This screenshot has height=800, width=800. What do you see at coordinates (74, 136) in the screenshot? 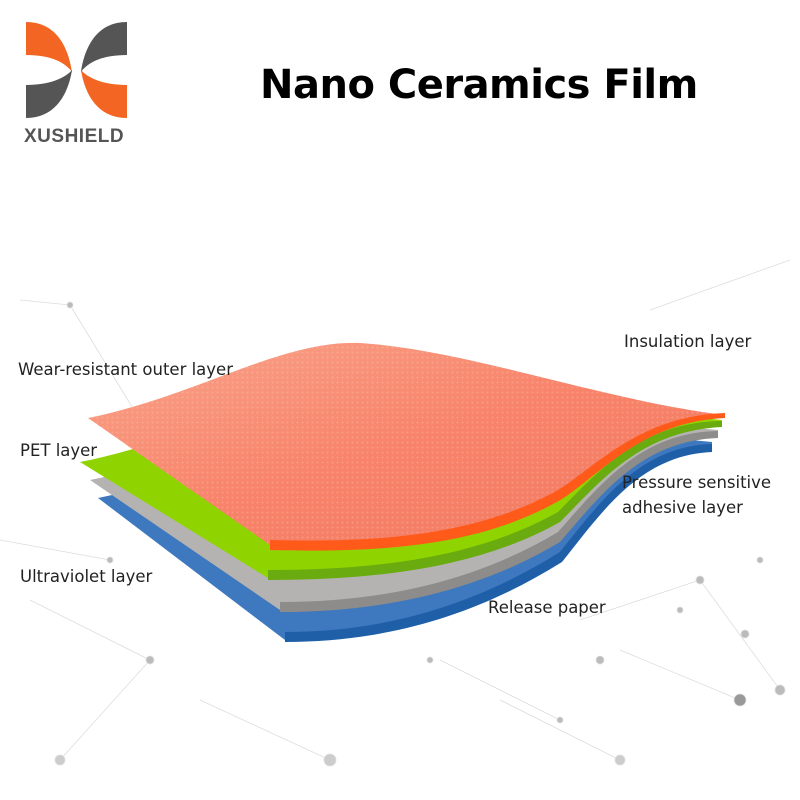
I see `brand-name: XUSHIELD` at bounding box center [74, 136].